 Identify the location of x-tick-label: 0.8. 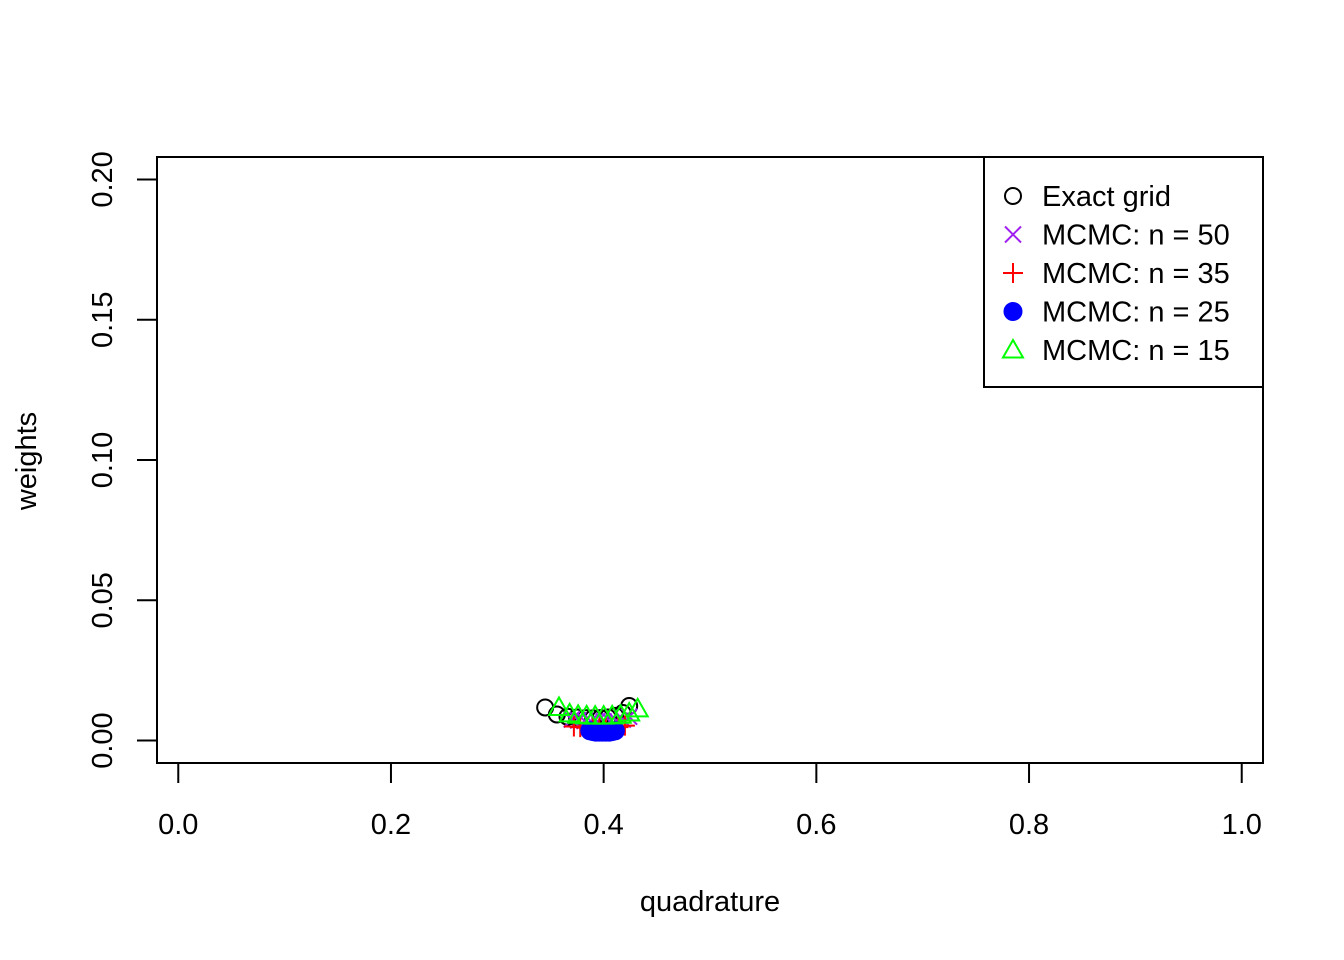
(1029, 825).